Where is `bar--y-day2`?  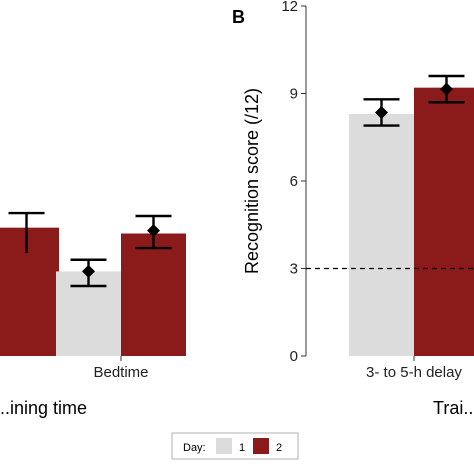 bar--y-day2 is located at coordinates (29, 291).